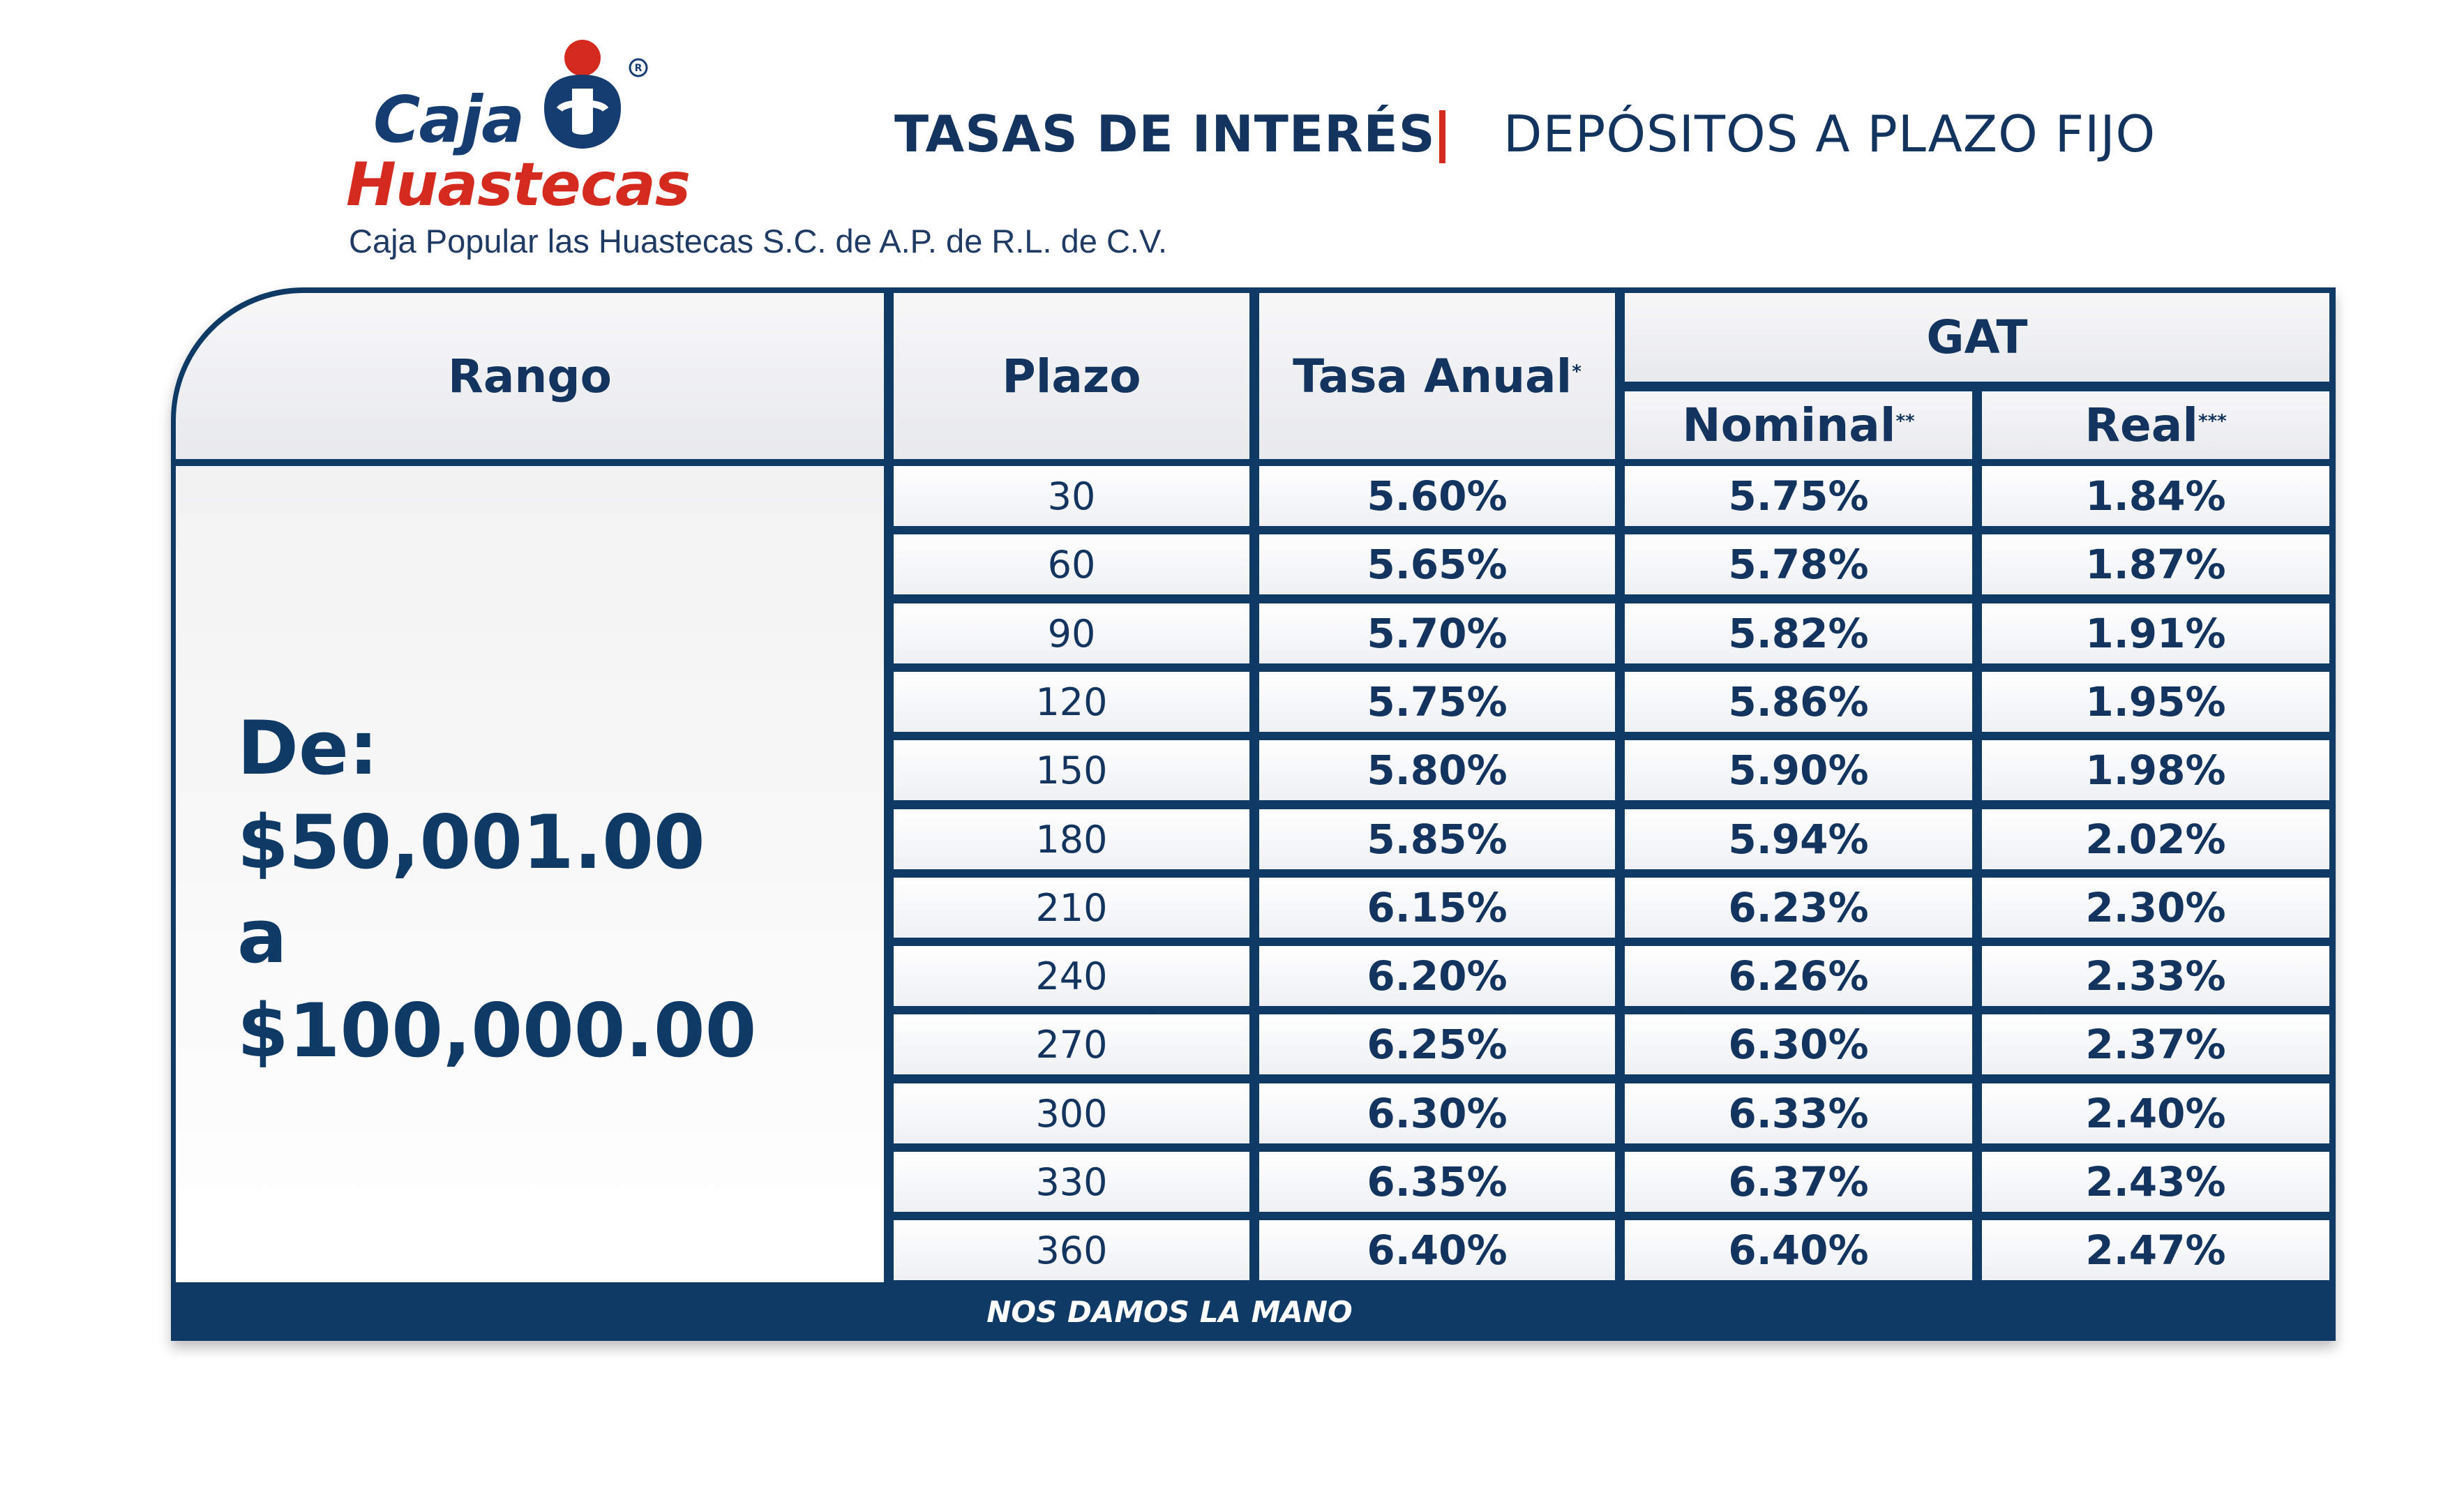 The image size is (2464, 1509). What do you see at coordinates (1799, 702) in the screenshot?
I see `table-cell-nominal: 5.86%` at bounding box center [1799, 702].